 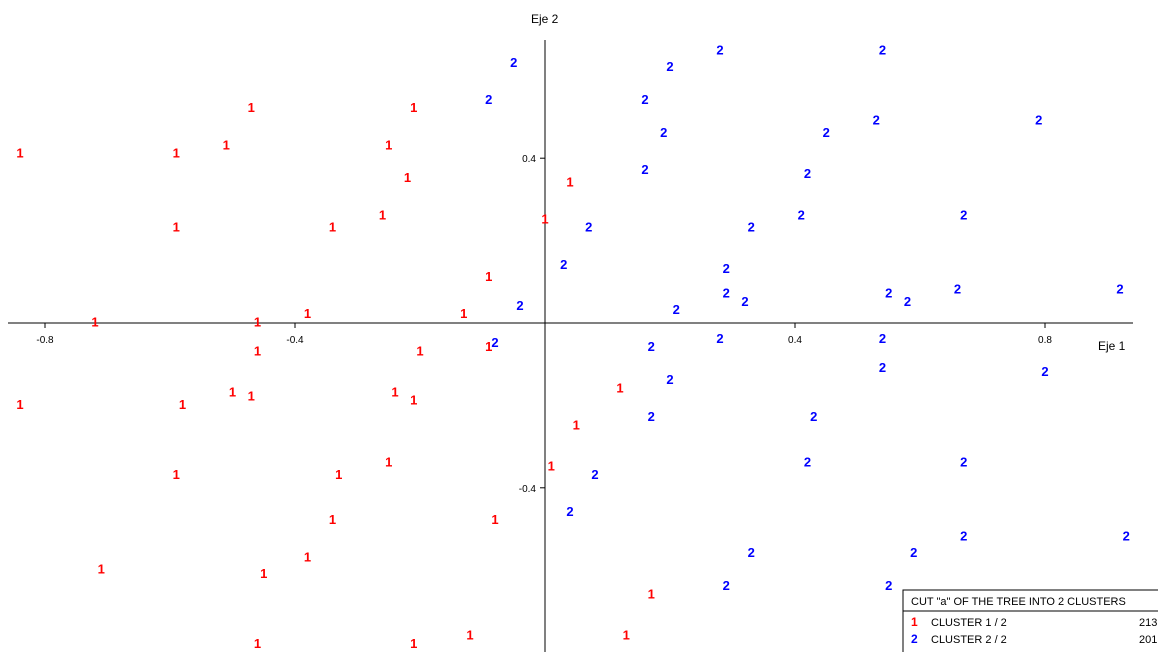 What do you see at coordinates (45, 340) in the screenshot?
I see `x-tick-label: -0.8` at bounding box center [45, 340].